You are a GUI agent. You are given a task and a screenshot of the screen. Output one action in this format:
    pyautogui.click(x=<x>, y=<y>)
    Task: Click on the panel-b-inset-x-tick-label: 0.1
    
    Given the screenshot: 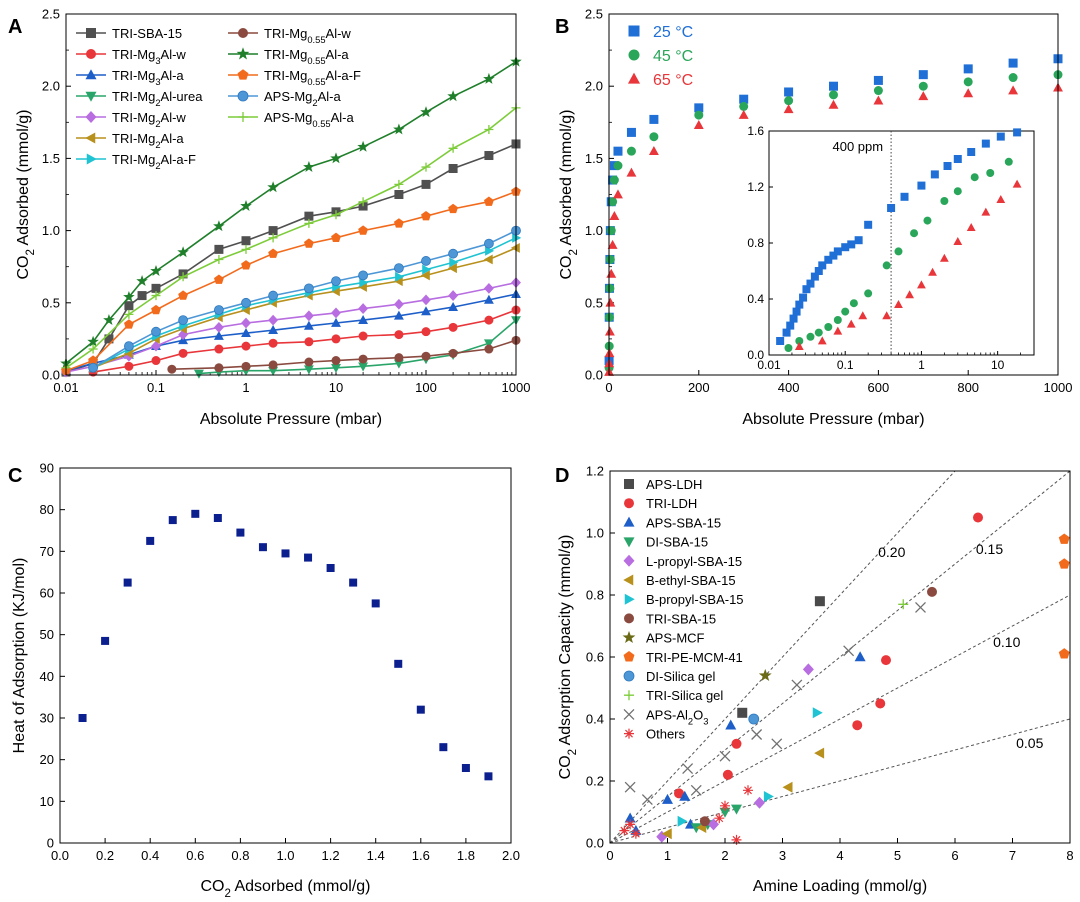 What is the action you would take?
    pyautogui.click(x=845, y=365)
    